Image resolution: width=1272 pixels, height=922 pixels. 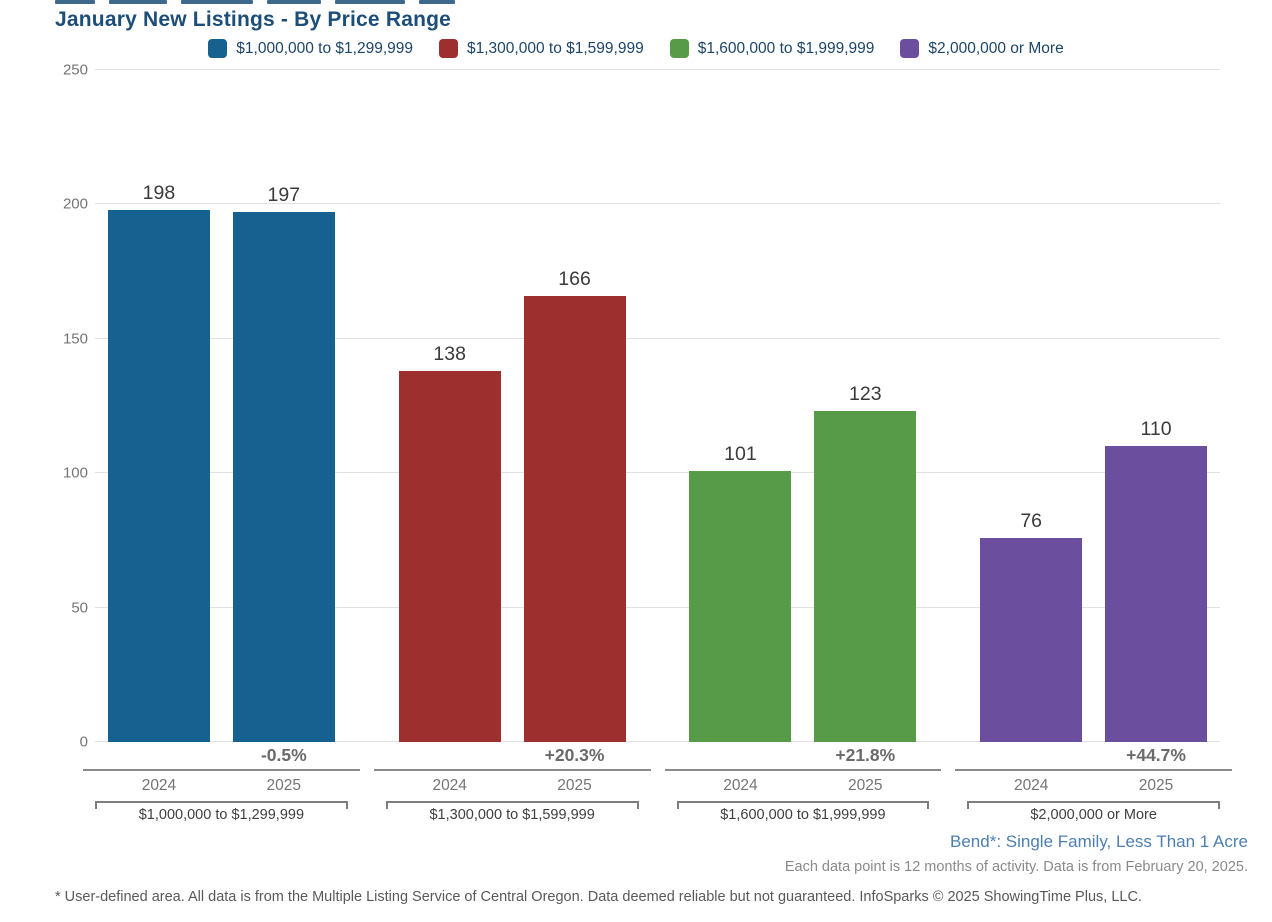 I want to click on pct-change-label: +21.8%, so click(x=865, y=755).